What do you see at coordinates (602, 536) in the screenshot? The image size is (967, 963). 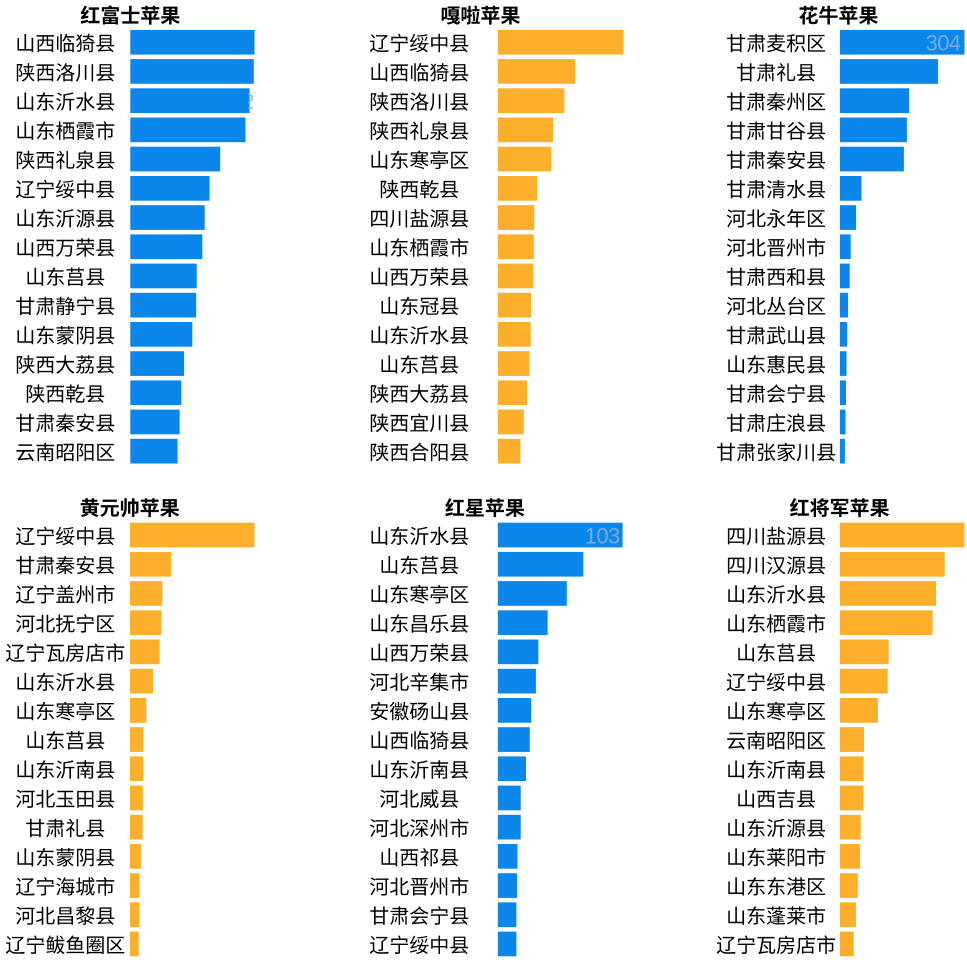 I see `svg-text: 103` at bounding box center [602, 536].